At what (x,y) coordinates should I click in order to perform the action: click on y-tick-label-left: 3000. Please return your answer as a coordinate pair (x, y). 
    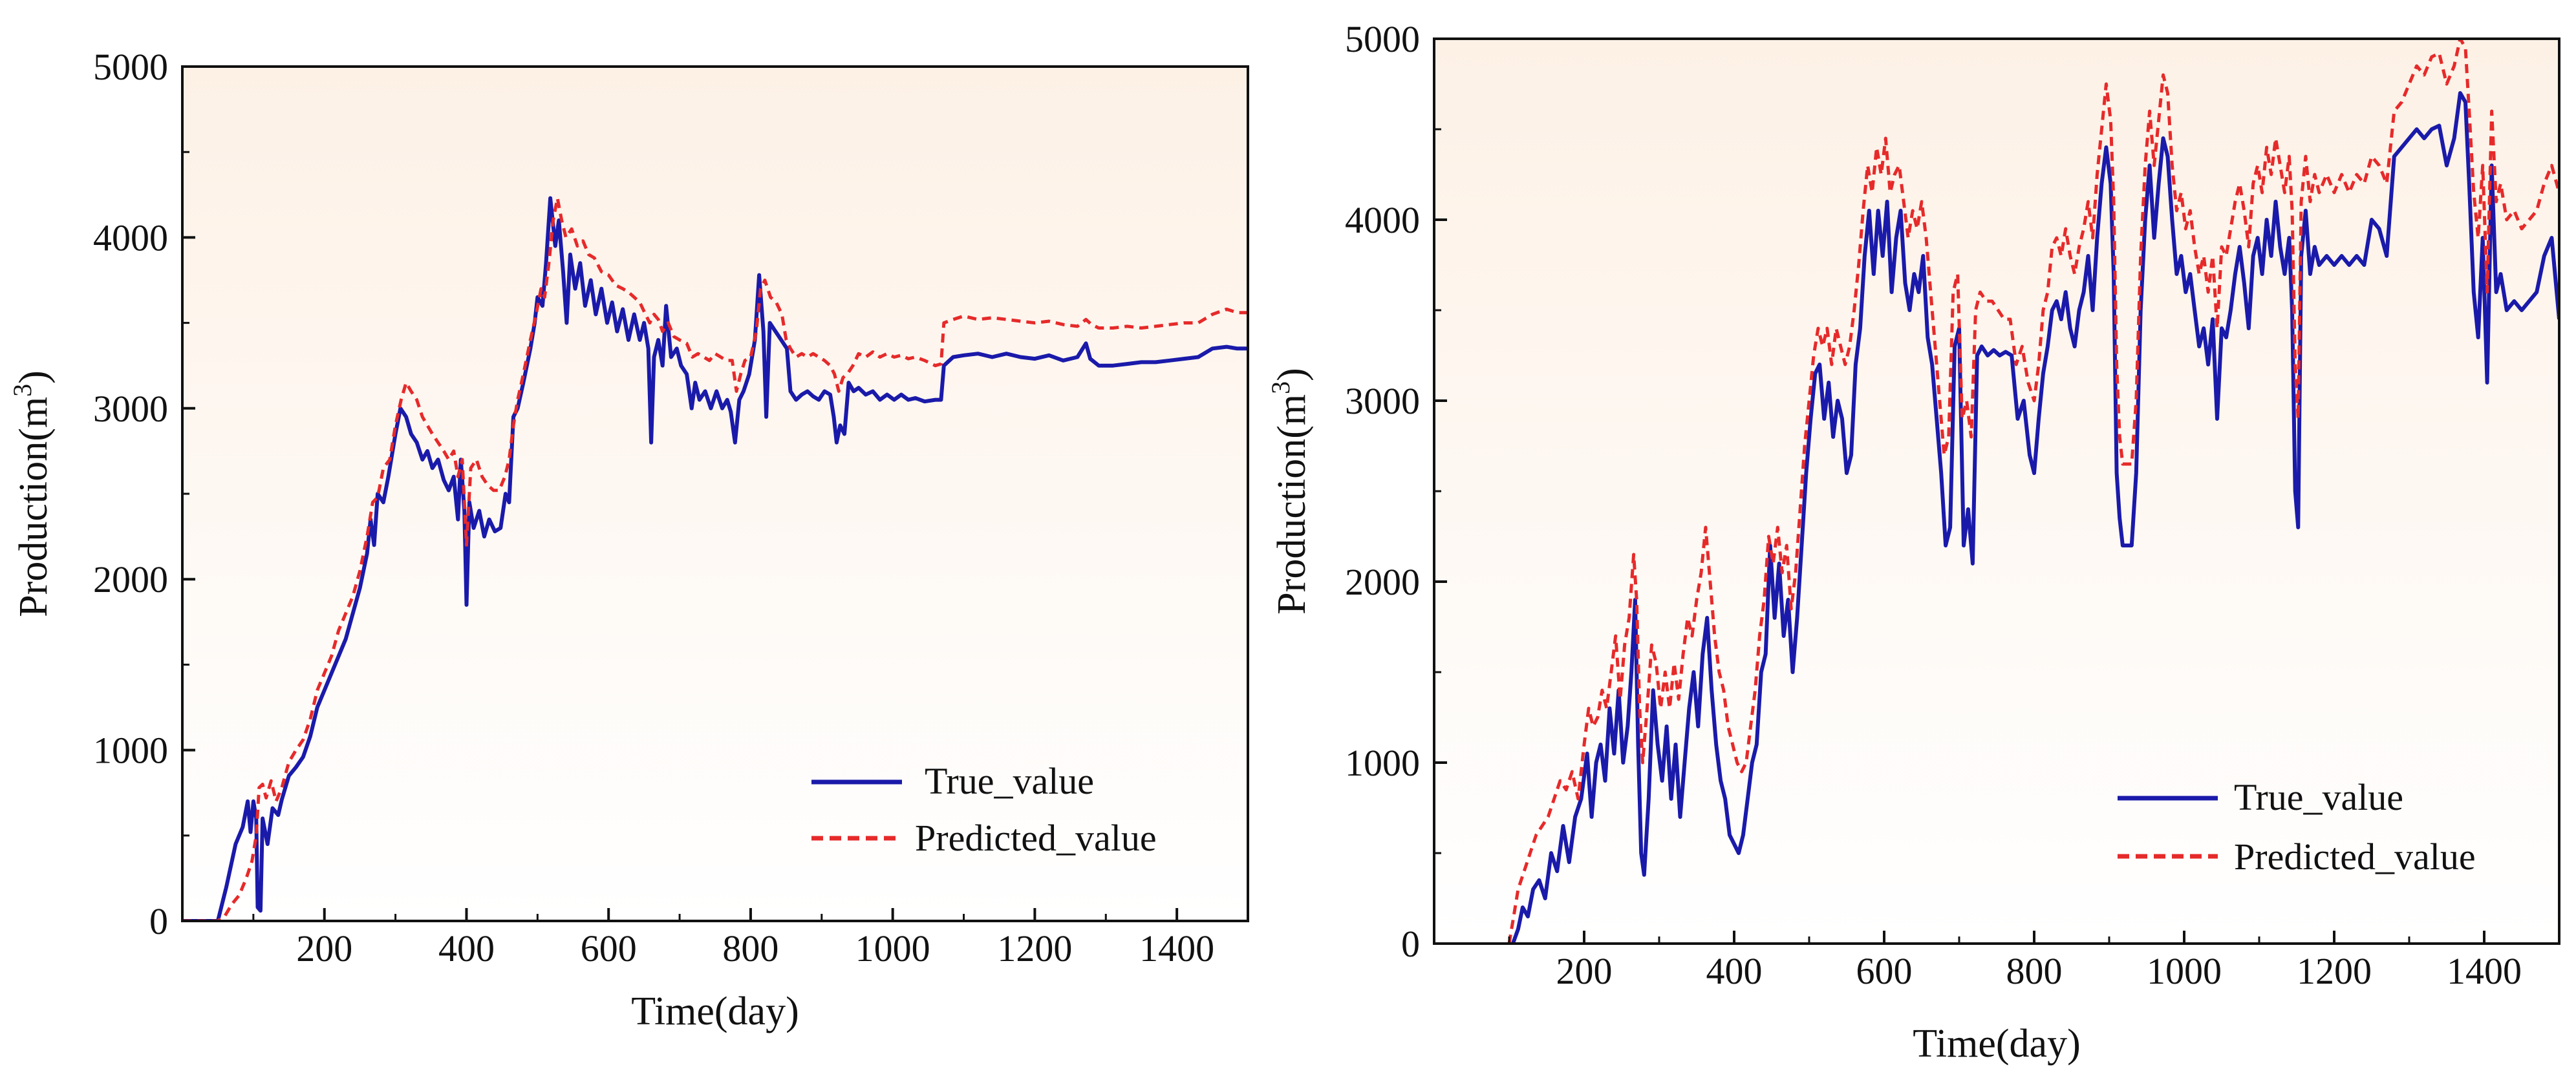
    Looking at the image, I should click on (130, 409).